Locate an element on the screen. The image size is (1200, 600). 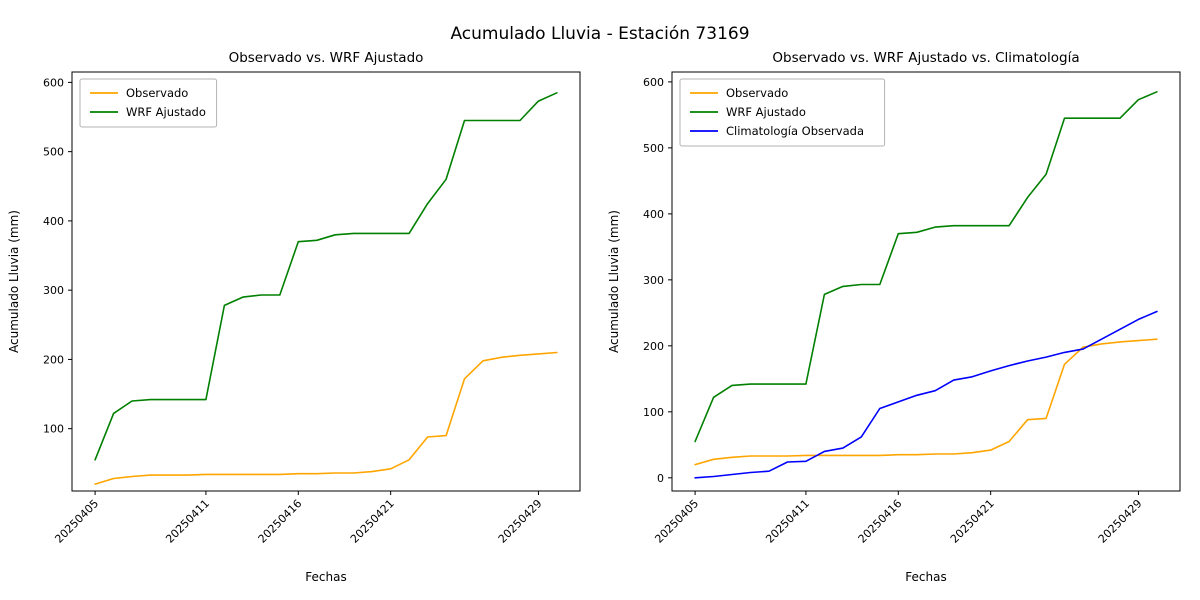
series-line-climatolog-a-observada is located at coordinates (926, 394).